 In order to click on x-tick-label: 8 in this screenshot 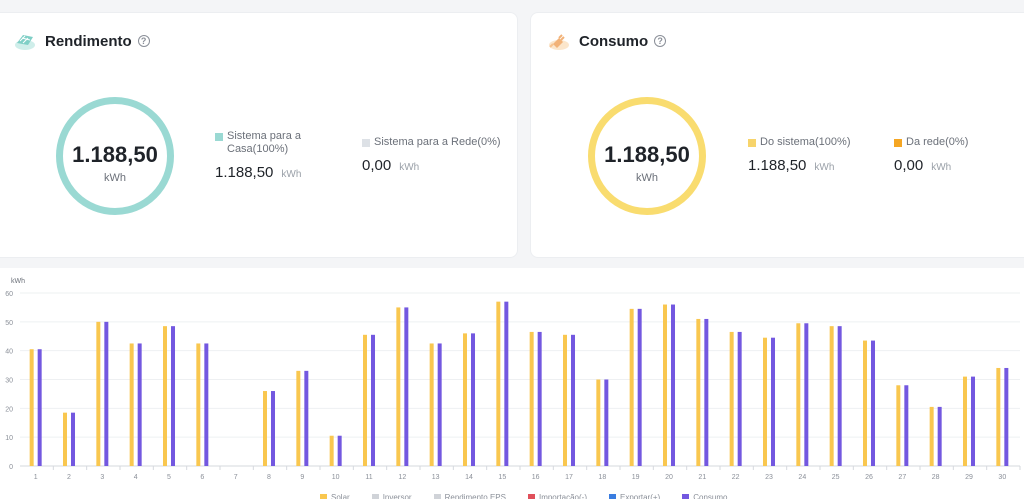, I will do `click(269, 477)`.